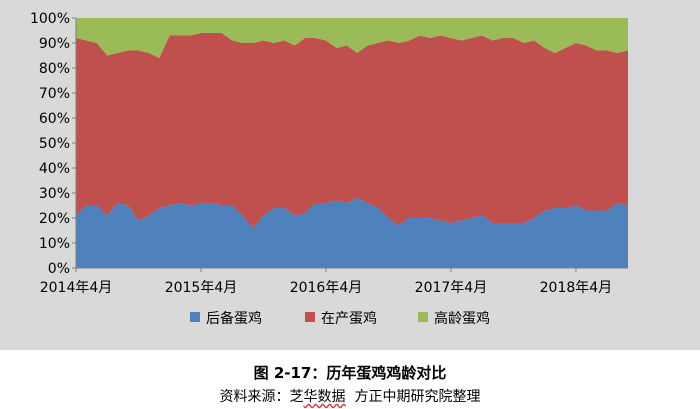 Image resolution: width=700 pixels, height=409 pixels. Describe the element at coordinates (261, 397) in the screenshot. I see `source-prefix: 资料来源：芝` at that location.